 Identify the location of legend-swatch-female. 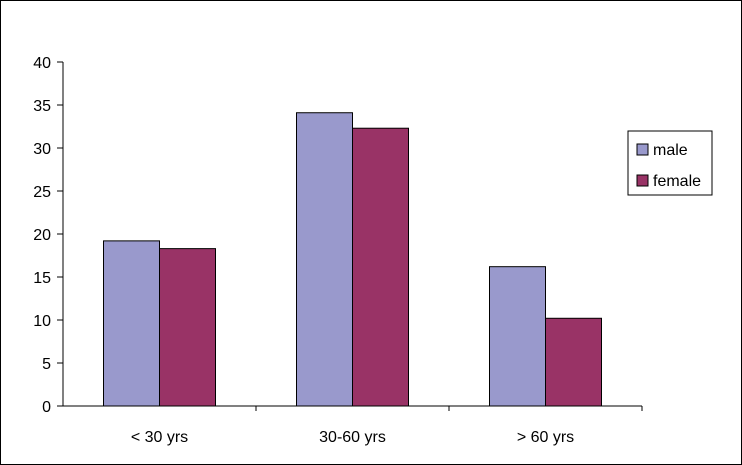
(642, 180).